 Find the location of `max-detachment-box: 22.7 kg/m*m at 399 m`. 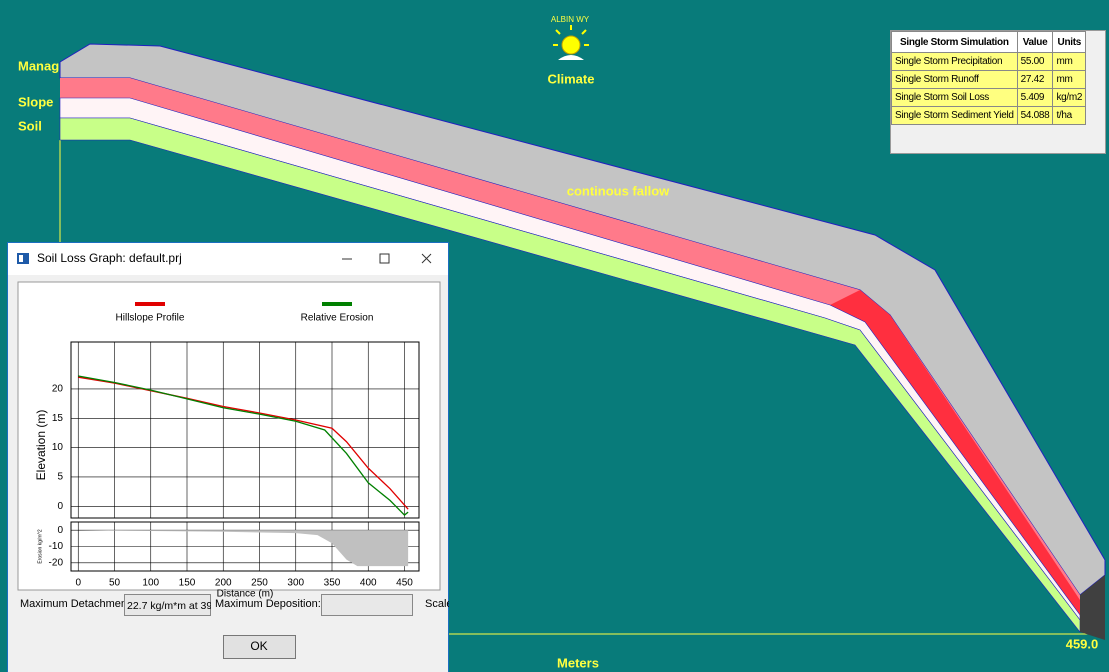

max-detachment-box: 22.7 kg/m*m at 399 m is located at coordinates (177, 605).